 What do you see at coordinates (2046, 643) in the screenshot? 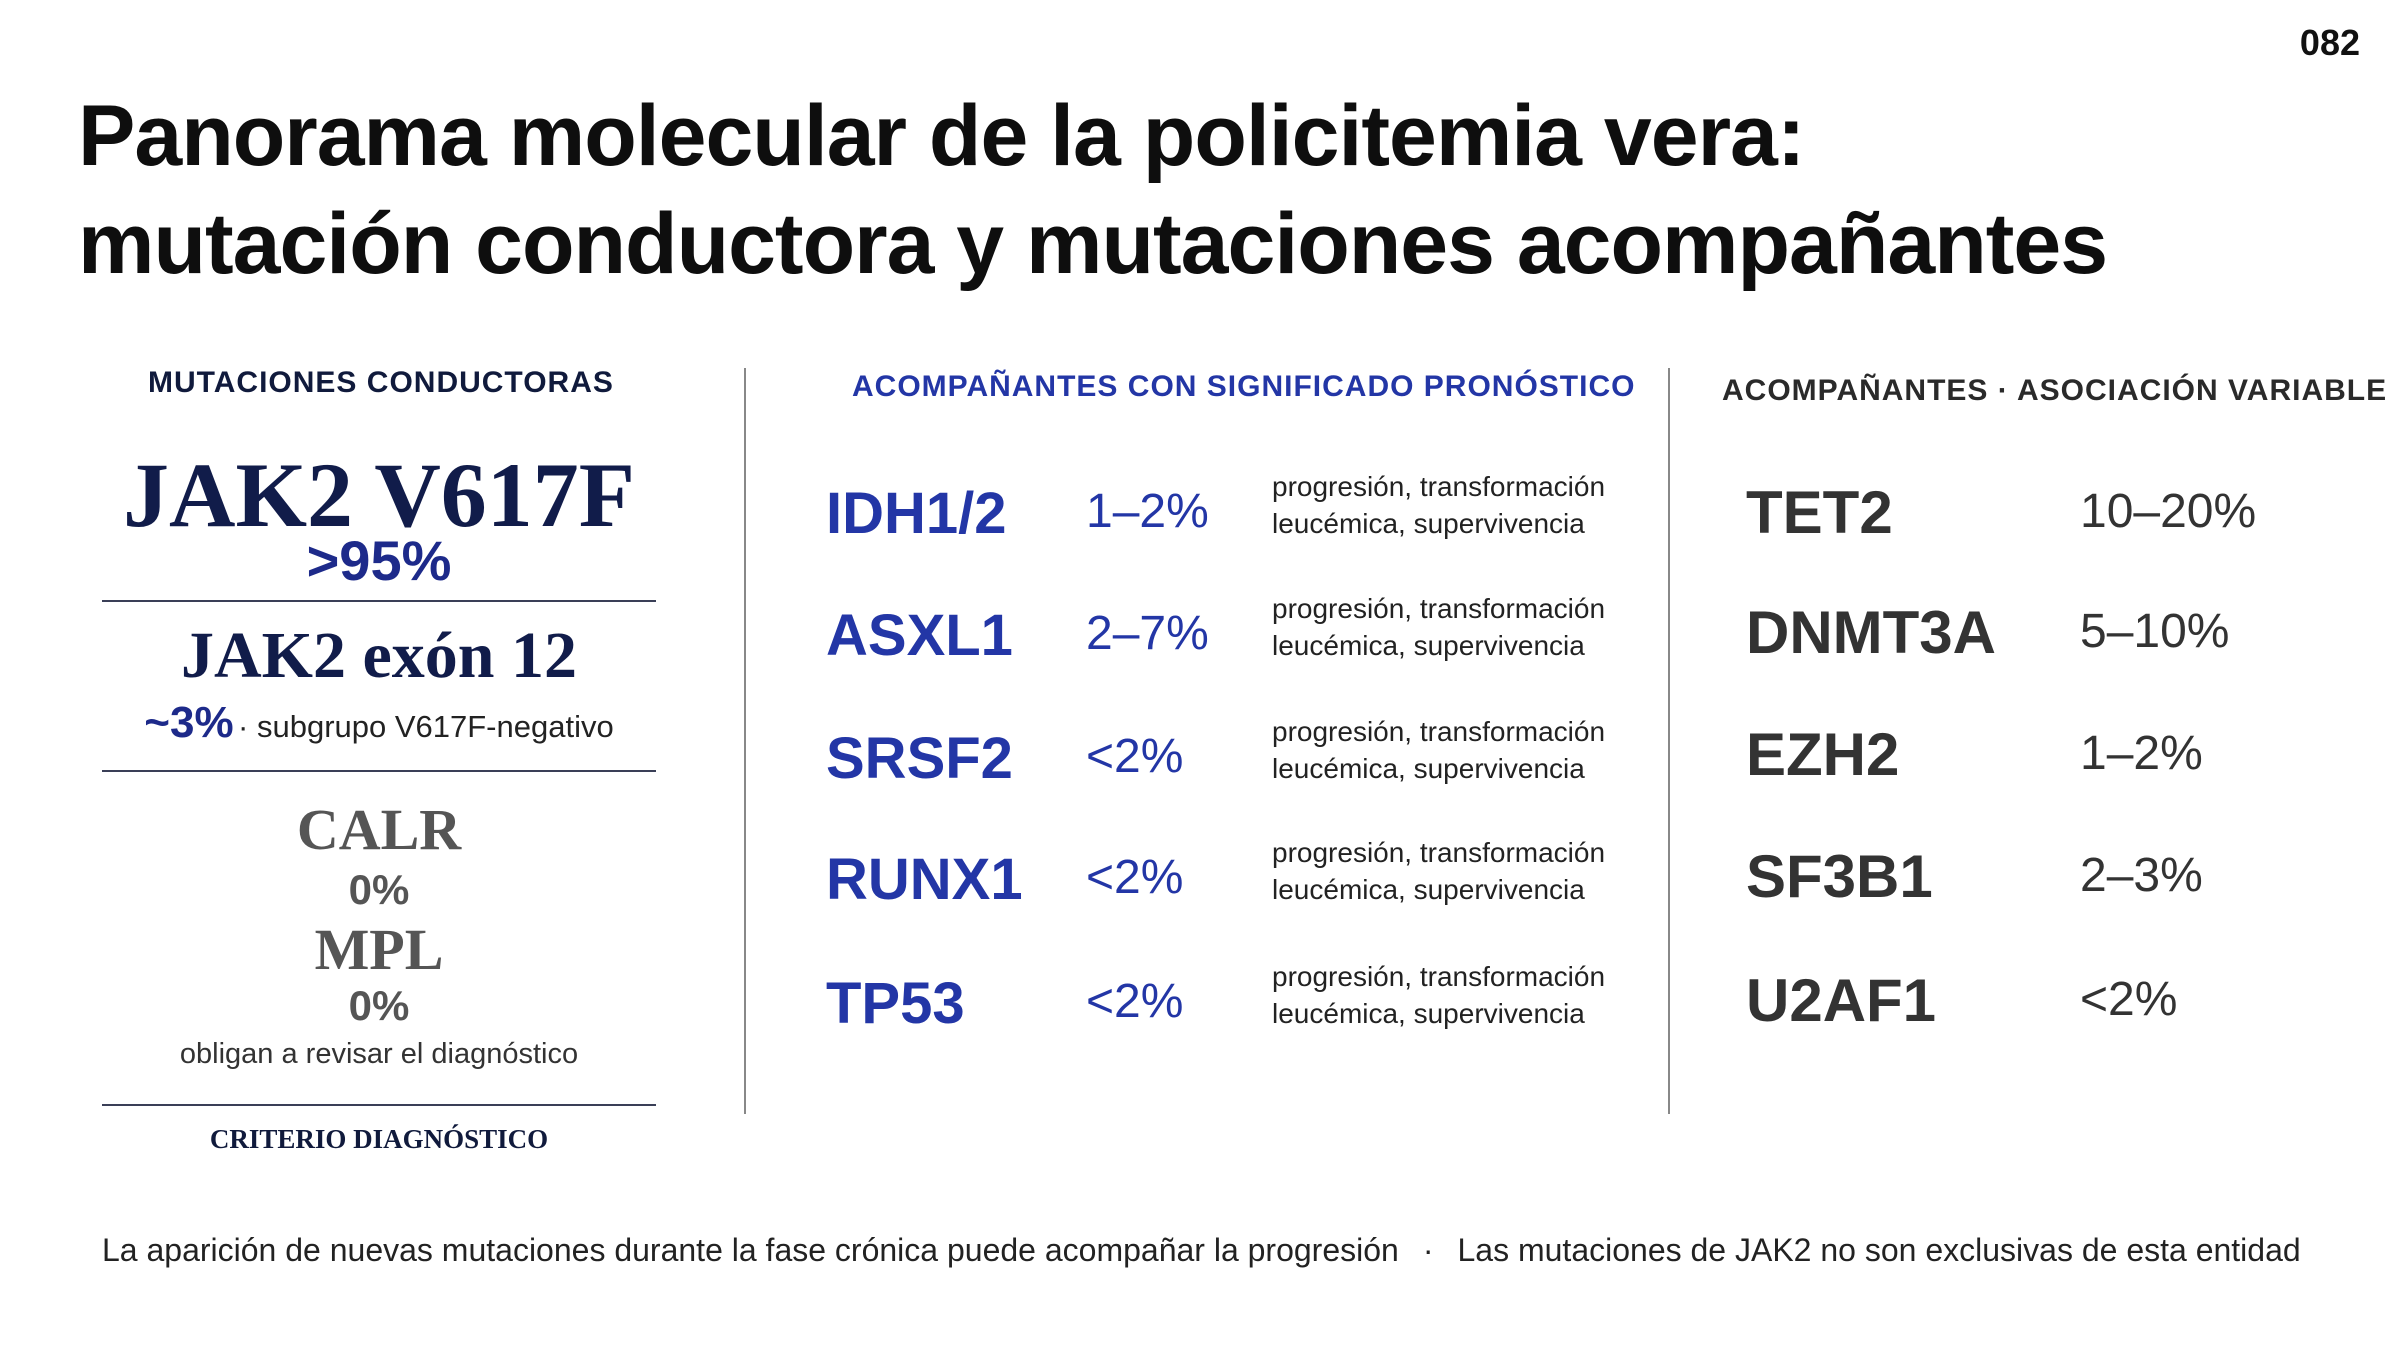
I see `variable-row: DNMT3A 5–10%` at bounding box center [2046, 643].